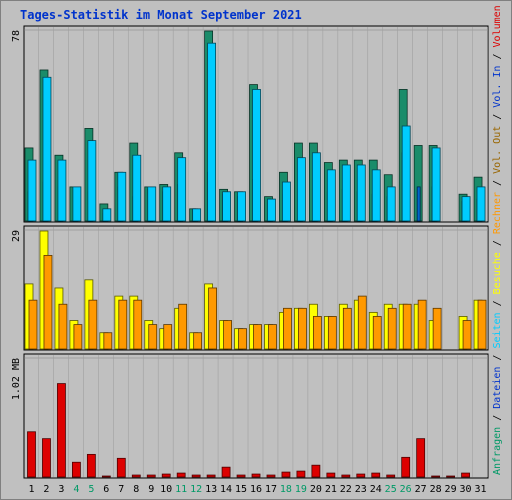 Image resolution: width=512 pixels, height=500 pixels. What do you see at coordinates (16, 379) in the screenshot?
I see `y-max-label-volume: 1.02 MB` at bounding box center [16, 379].